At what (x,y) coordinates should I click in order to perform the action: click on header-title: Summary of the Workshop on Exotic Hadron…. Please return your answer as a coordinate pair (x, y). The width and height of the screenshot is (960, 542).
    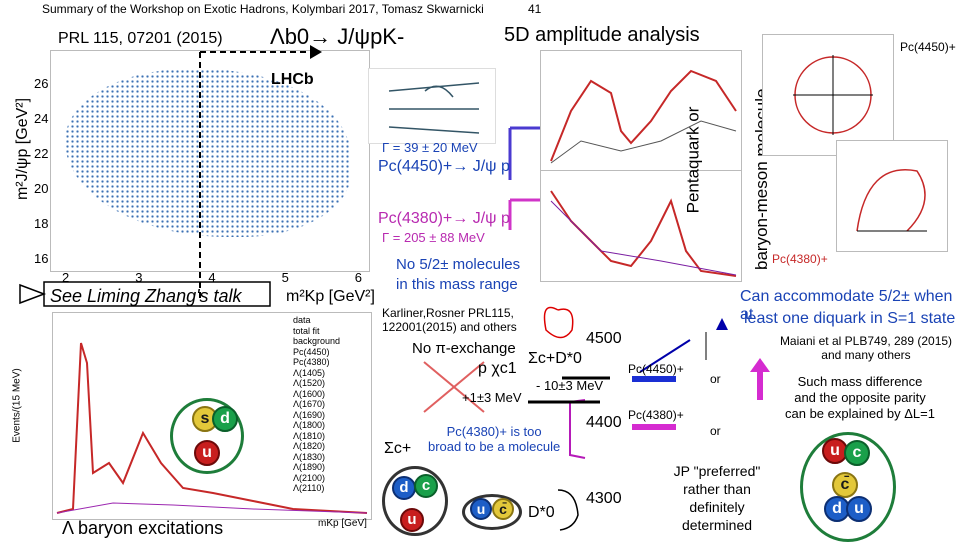
    Looking at the image, I should click on (263, 9).